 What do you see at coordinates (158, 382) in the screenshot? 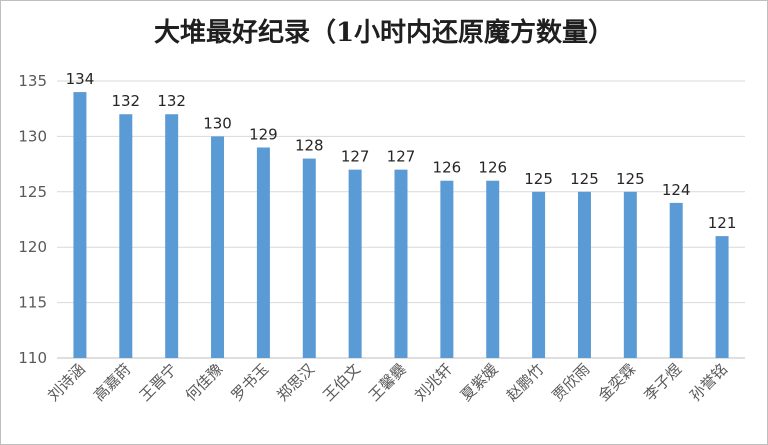
I see `x-tick-label: 王晋宁` at bounding box center [158, 382].